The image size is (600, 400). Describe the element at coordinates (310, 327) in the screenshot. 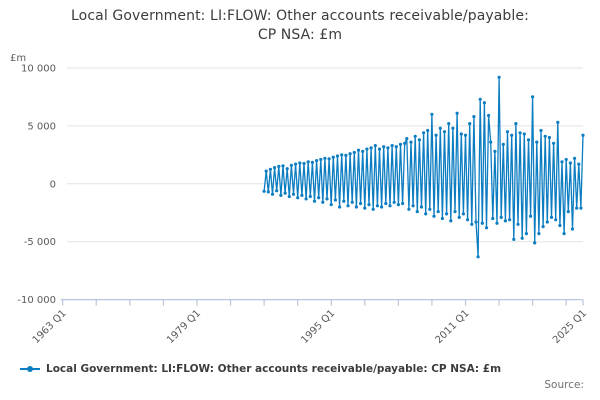

I see `x-axis-tick-labels: 1963 Q1 1979 Q1 1995 Q1 2011 Q1 2025 Q1` at that location.